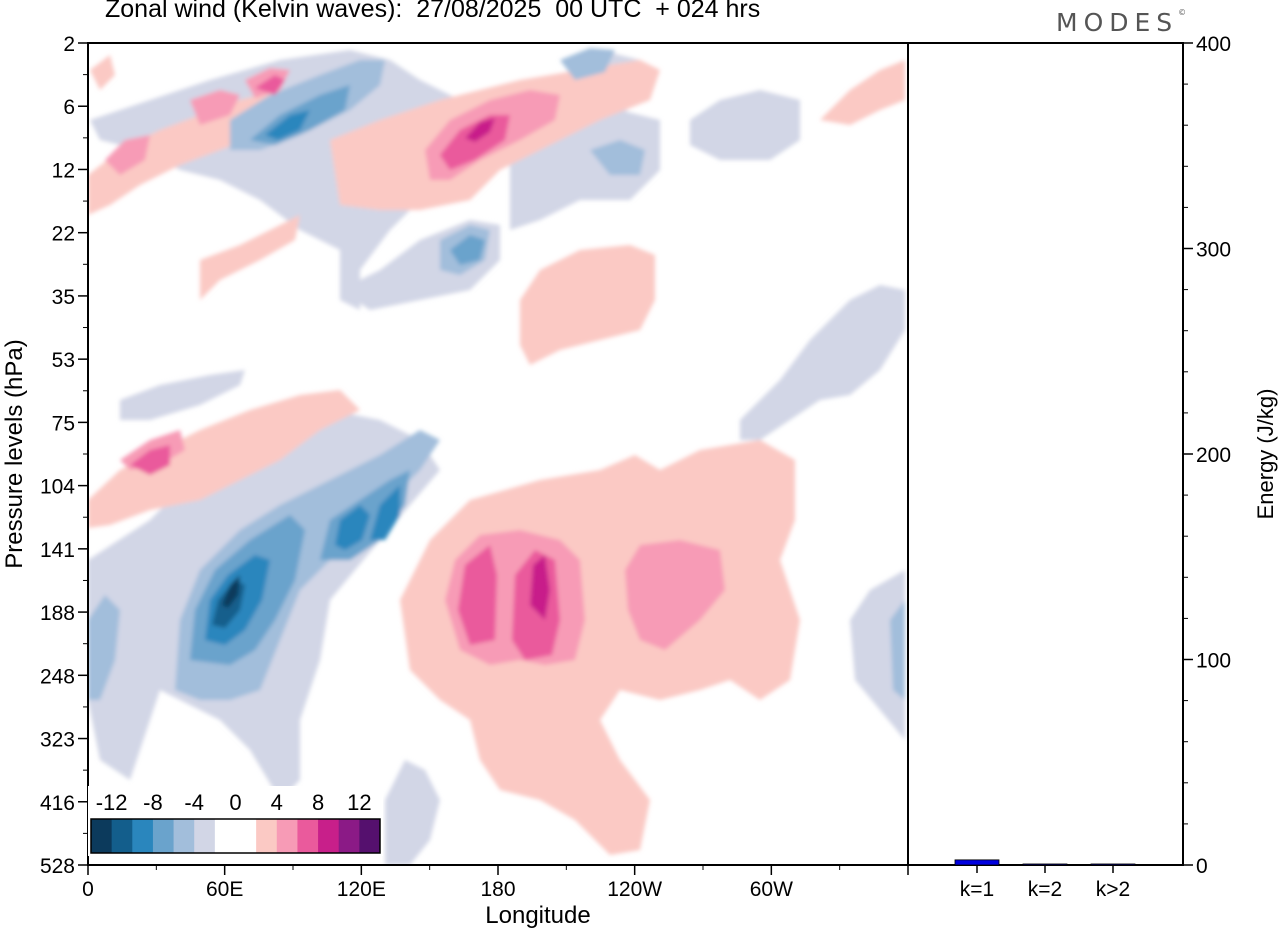  What do you see at coordinates (897, 650) in the screenshot?
I see `neg-mid-east` at bounding box center [897, 650].